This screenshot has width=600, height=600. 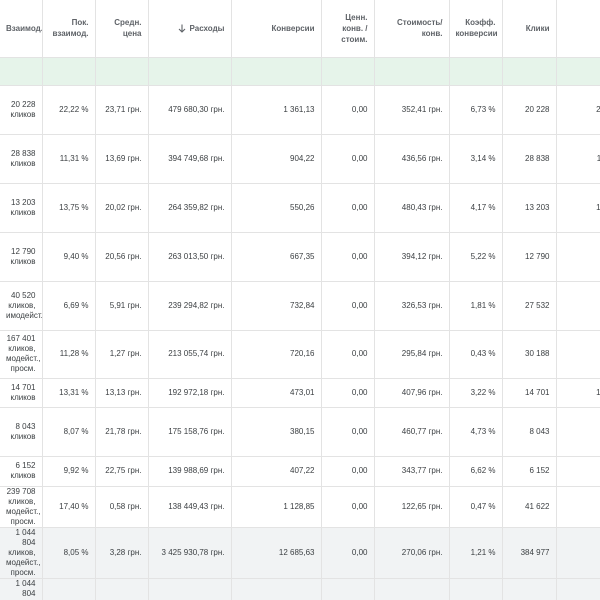 I want to click on cell-text: 394,12 грн., so click(x=422, y=256).